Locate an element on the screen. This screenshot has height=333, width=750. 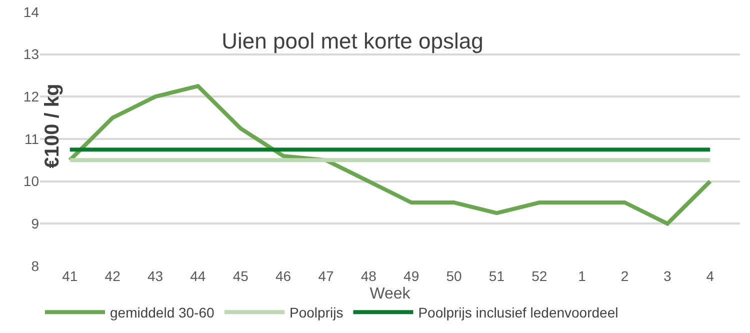
legend-label: Poolprijs is located at coordinates (317, 312).